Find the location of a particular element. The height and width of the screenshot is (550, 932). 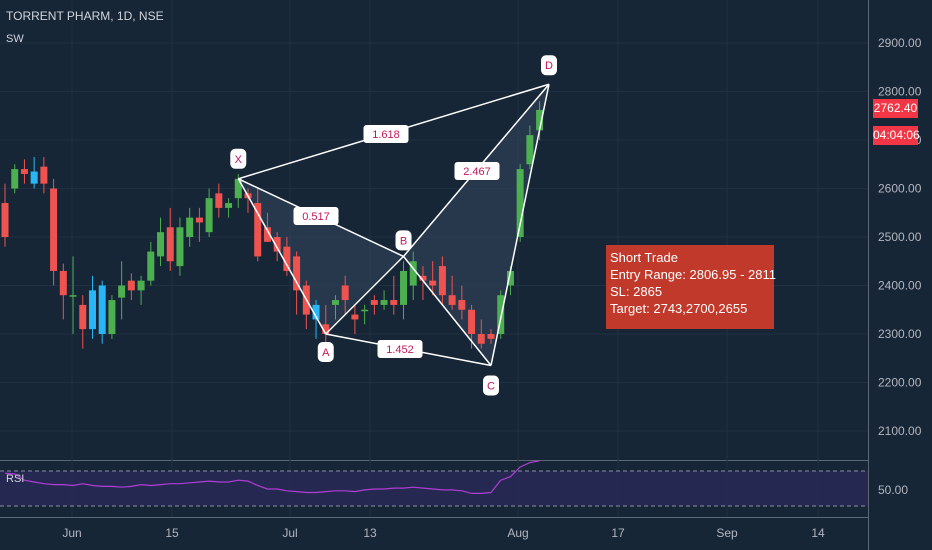

trade-entry: Entry Range: 2806.95 - 2811 is located at coordinates (693, 274).